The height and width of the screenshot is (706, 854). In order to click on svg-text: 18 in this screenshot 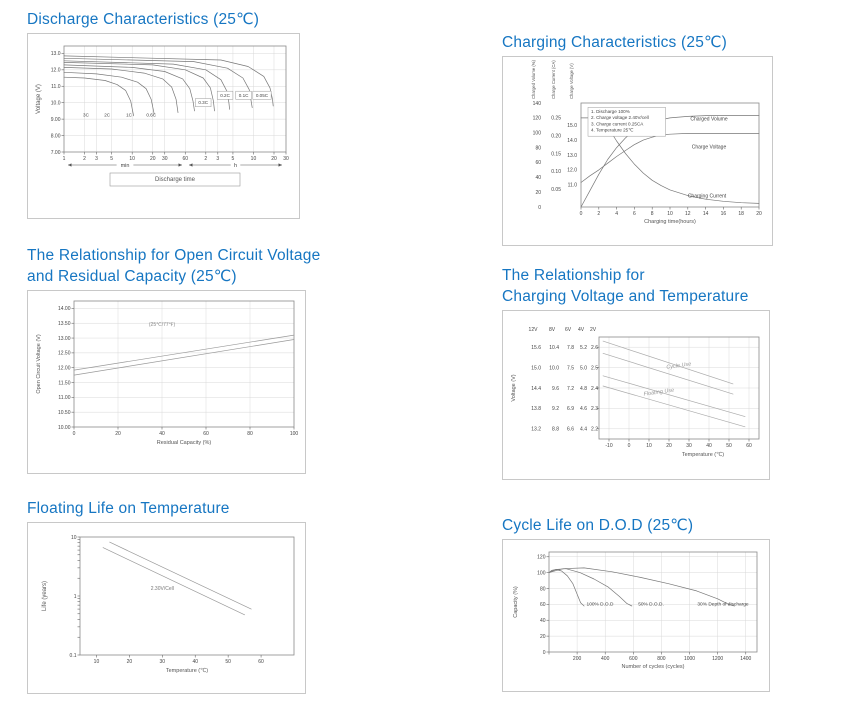, I will do `click(741, 214)`.